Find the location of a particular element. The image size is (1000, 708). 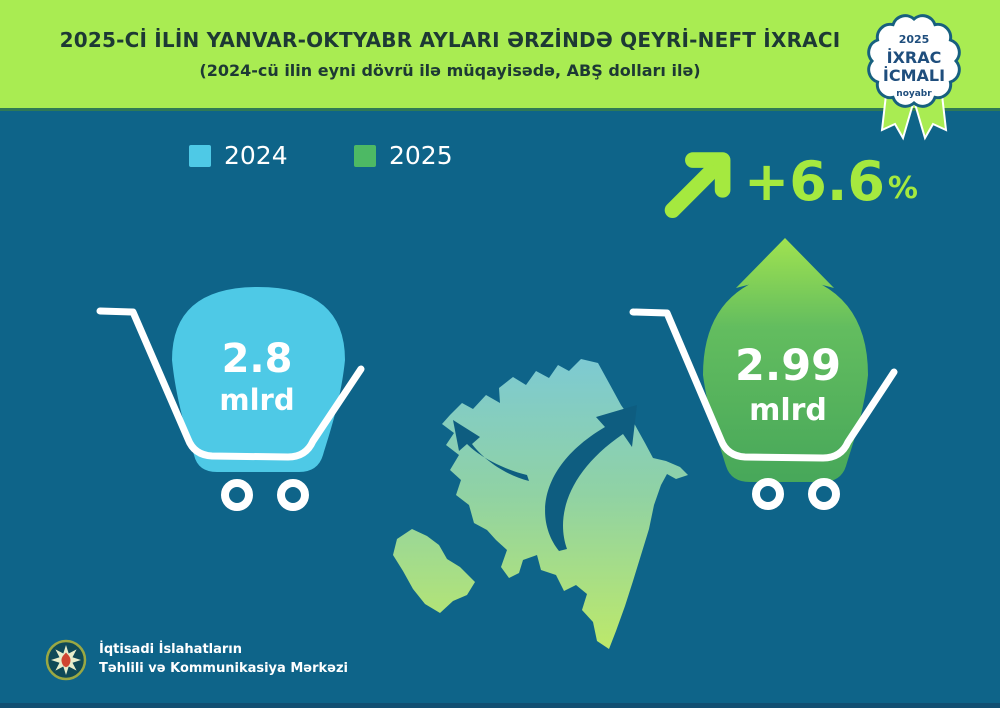

legend-swatch-2024-icon is located at coordinates (200, 156).